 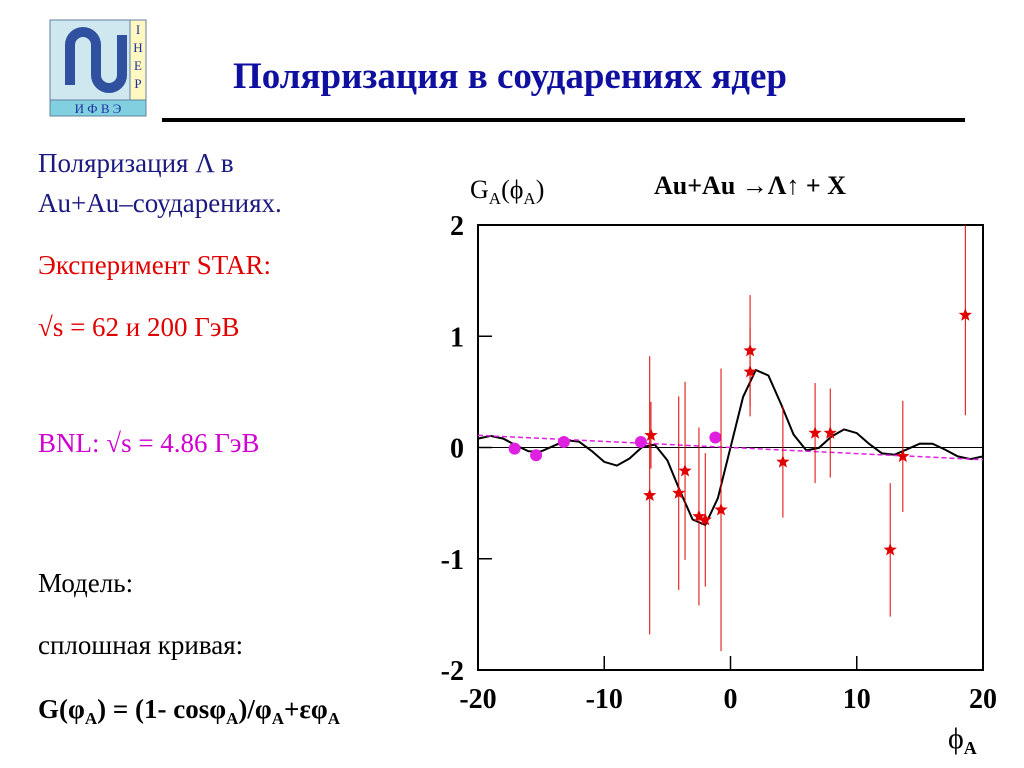 What do you see at coordinates (477, 699) in the screenshot?
I see `x-tick-label: -20` at bounding box center [477, 699].